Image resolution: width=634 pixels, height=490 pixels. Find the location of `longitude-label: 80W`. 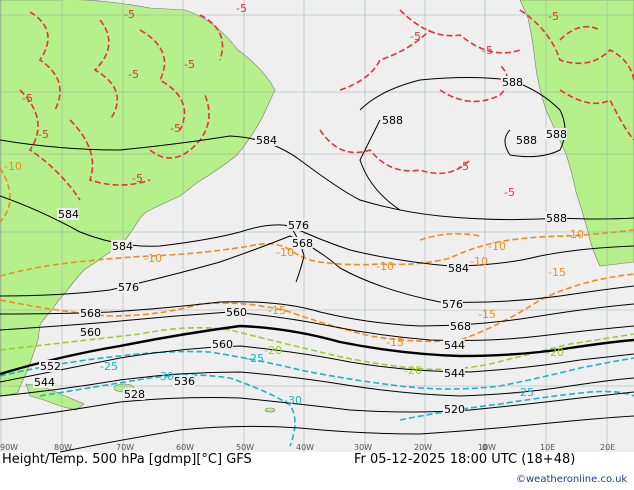

longitude-label: 80W is located at coordinates (63, 447).